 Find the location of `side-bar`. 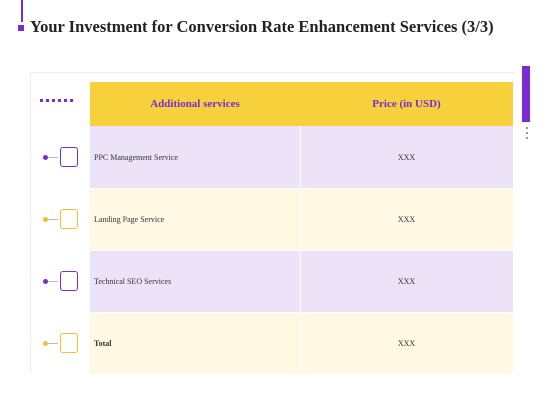

side-bar is located at coordinates (526, 94).